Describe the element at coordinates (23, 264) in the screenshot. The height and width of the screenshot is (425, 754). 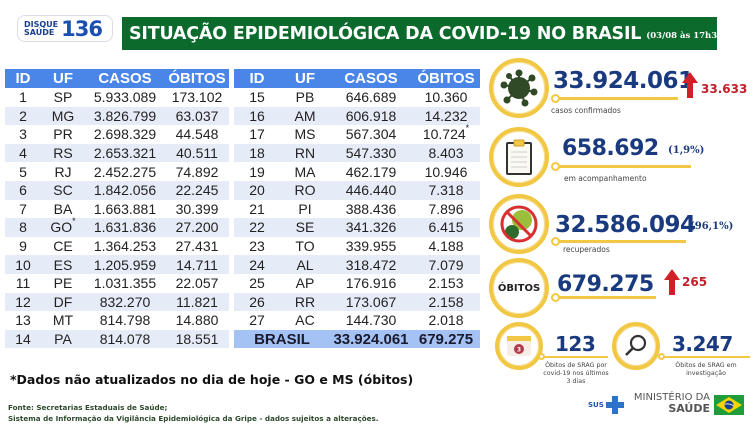
I see `cell-id: 10` at that location.